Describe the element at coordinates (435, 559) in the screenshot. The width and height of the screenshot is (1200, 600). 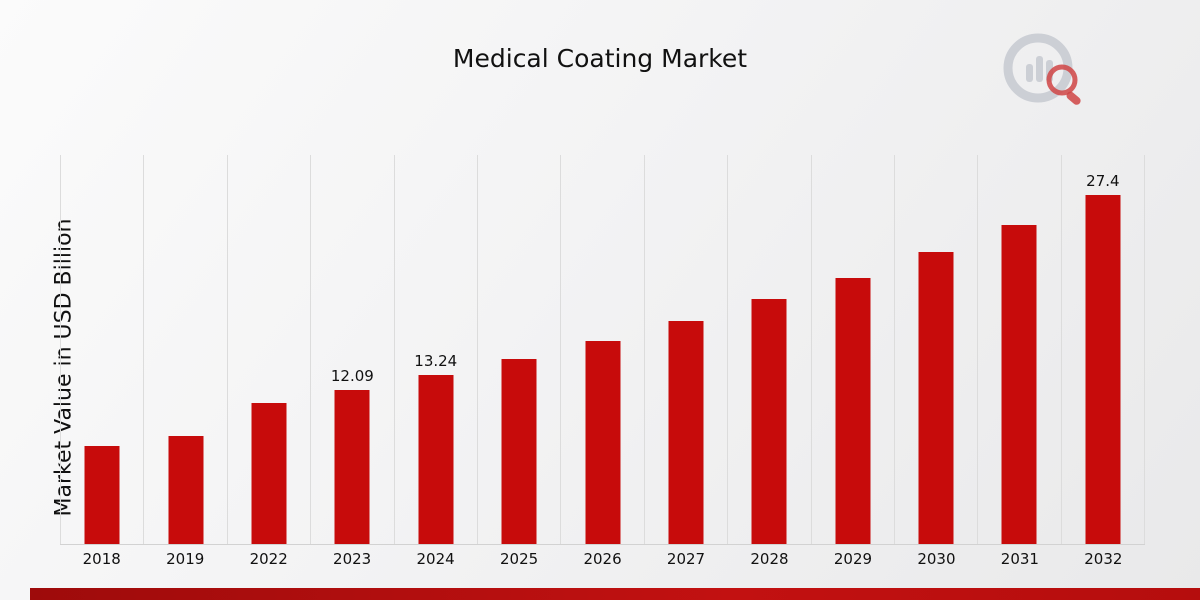
I see `x-tick-2024: 2024` at that location.